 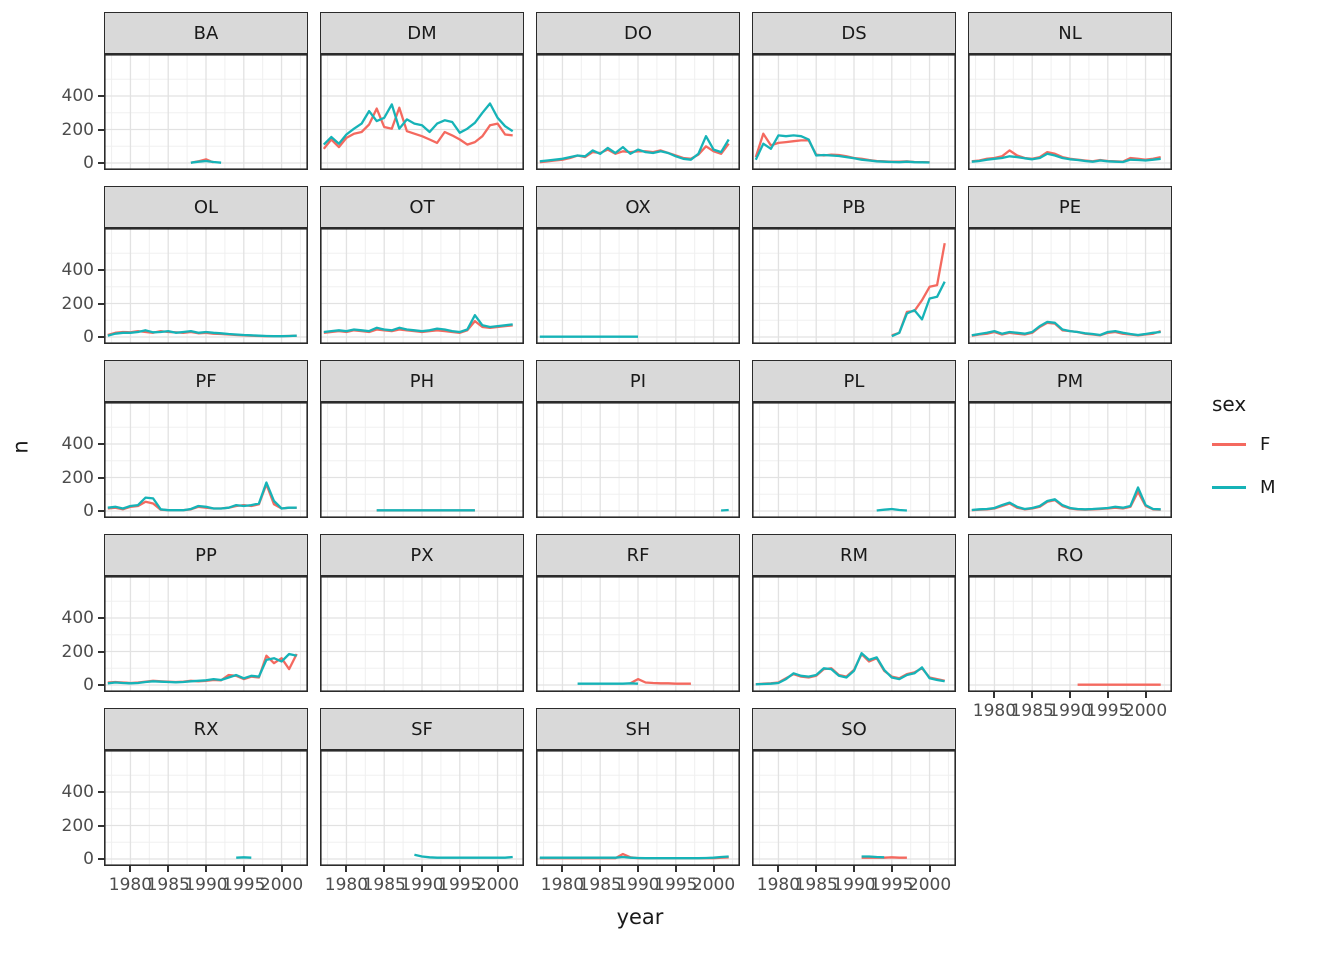 What do you see at coordinates (463, 856) in the screenshot?
I see `line-SF-M` at bounding box center [463, 856].